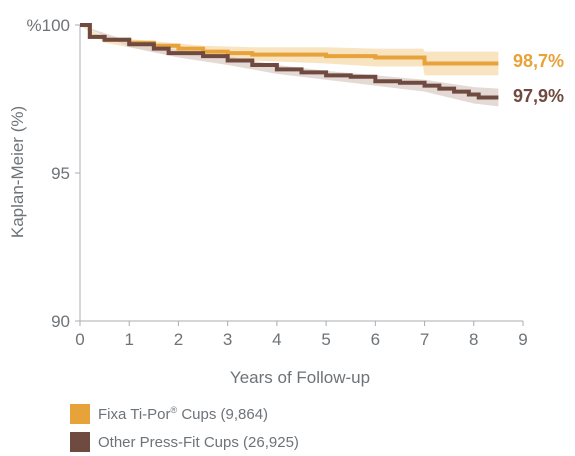  I want to click on x-tick-label: 7, so click(424, 339).